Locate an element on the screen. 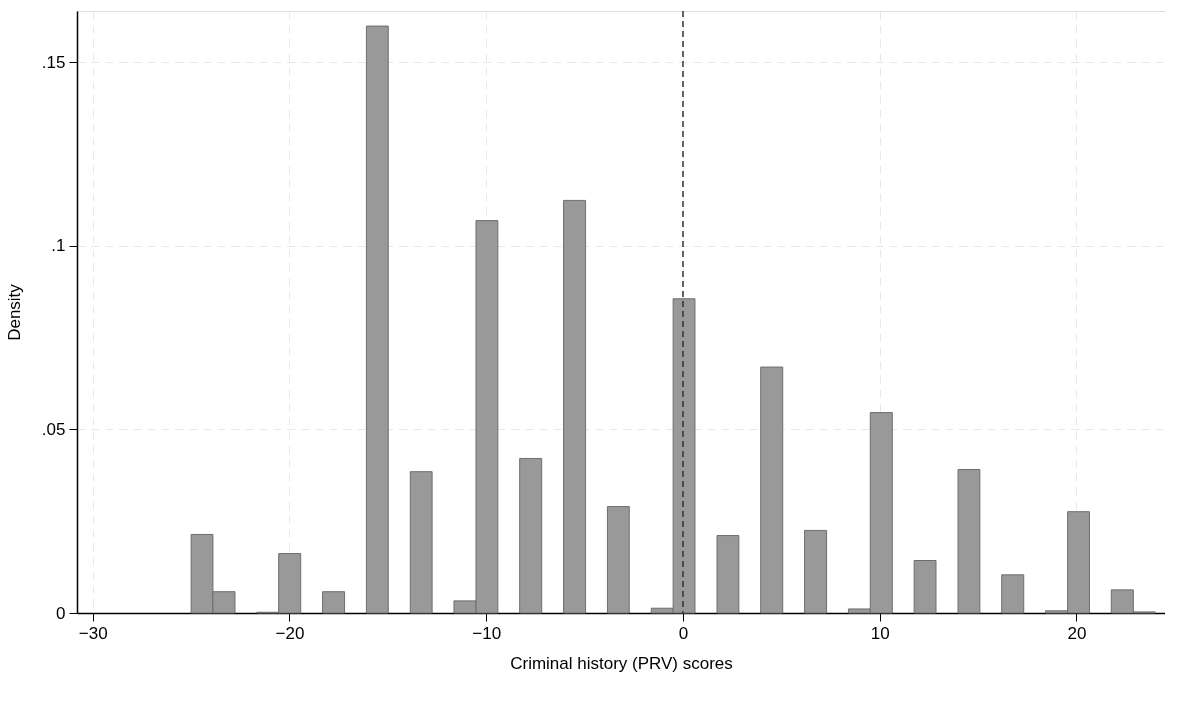 This screenshot has height=704, width=1202. x-tick-label: −30 is located at coordinates (93, 633).